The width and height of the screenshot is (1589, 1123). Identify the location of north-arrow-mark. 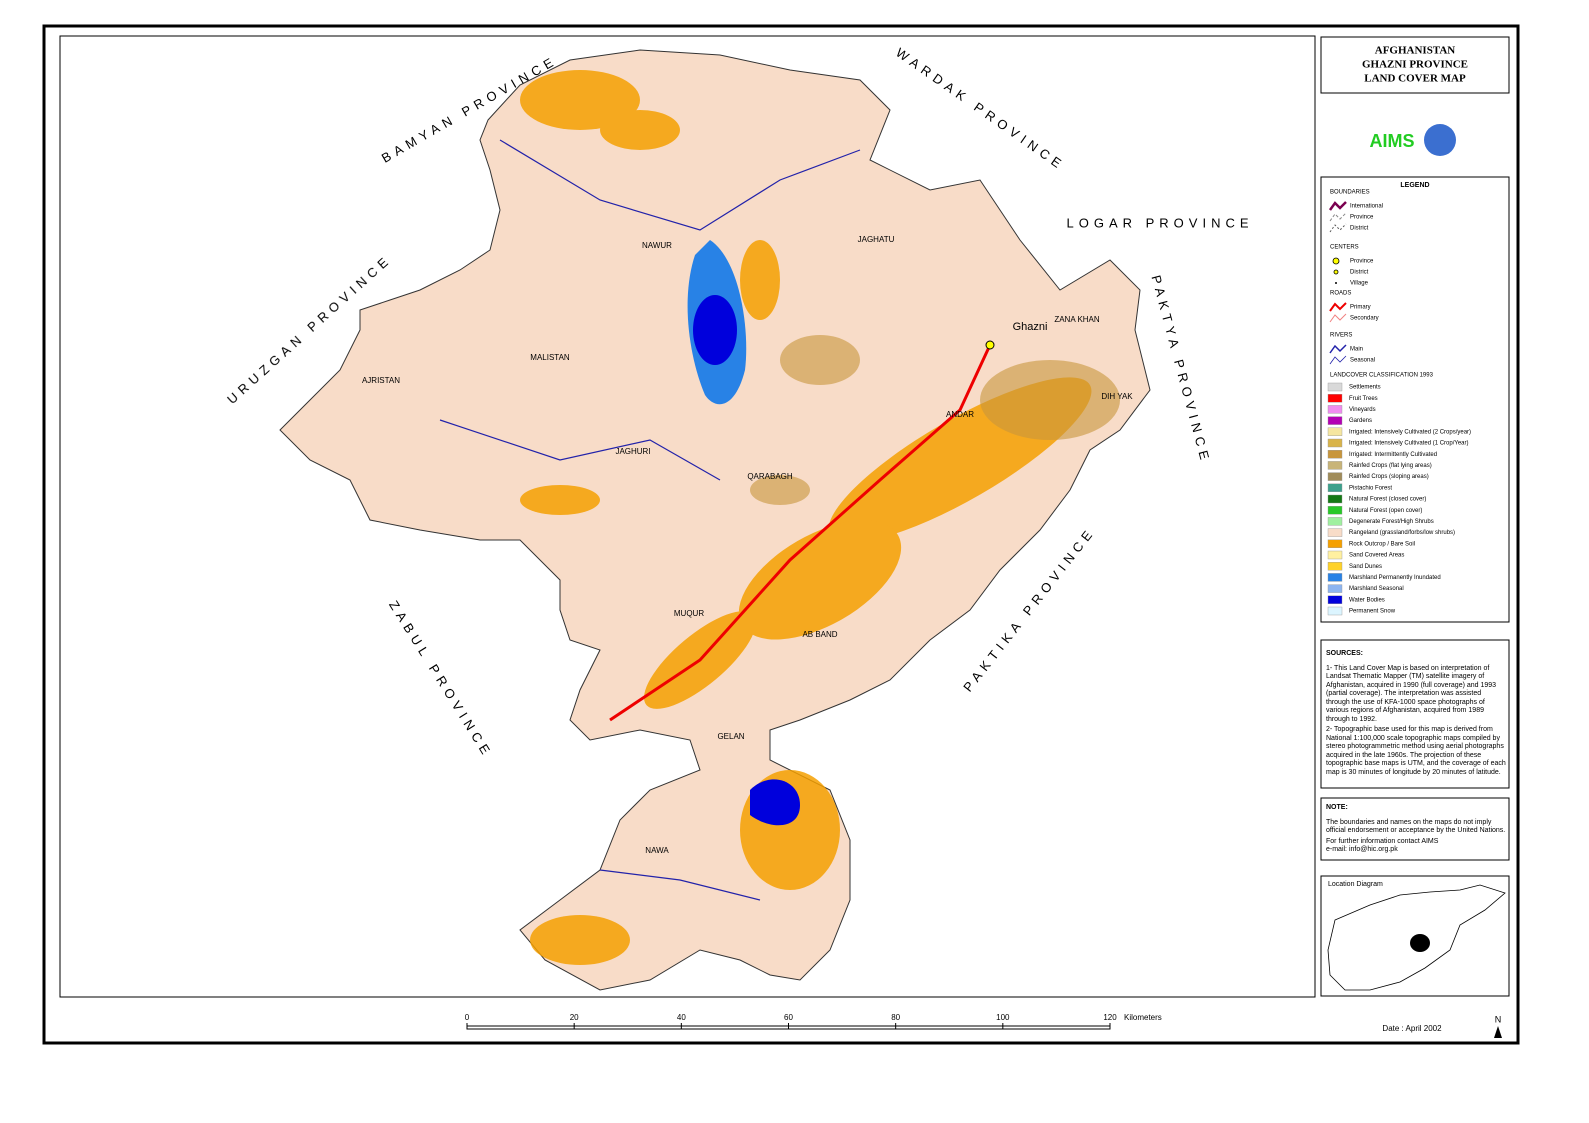
(1498, 1032).